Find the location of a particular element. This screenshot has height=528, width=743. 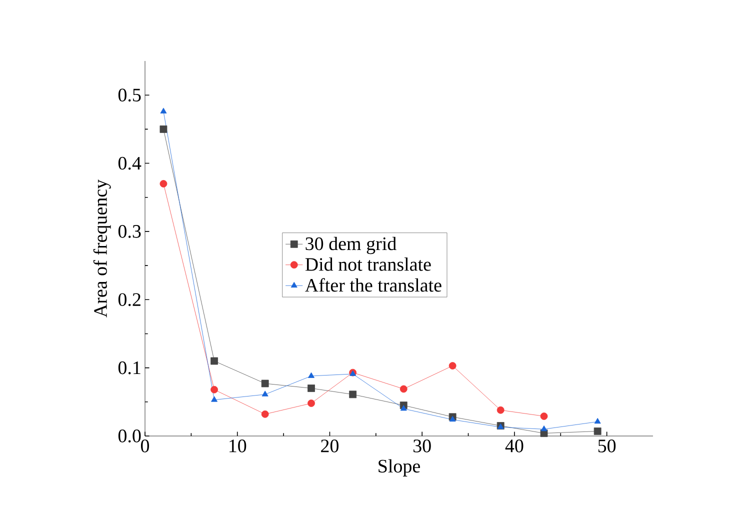

y-tick-label: 0.1 is located at coordinates (129, 367).